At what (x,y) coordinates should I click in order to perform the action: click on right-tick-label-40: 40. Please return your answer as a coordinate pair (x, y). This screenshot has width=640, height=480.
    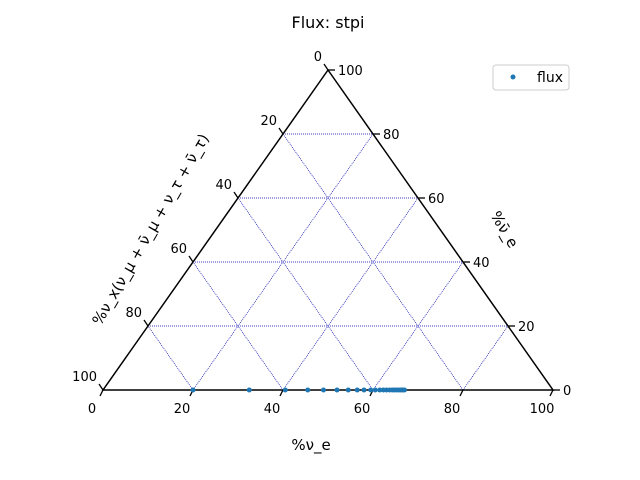
    Looking at the image, I should click on (481, 263).